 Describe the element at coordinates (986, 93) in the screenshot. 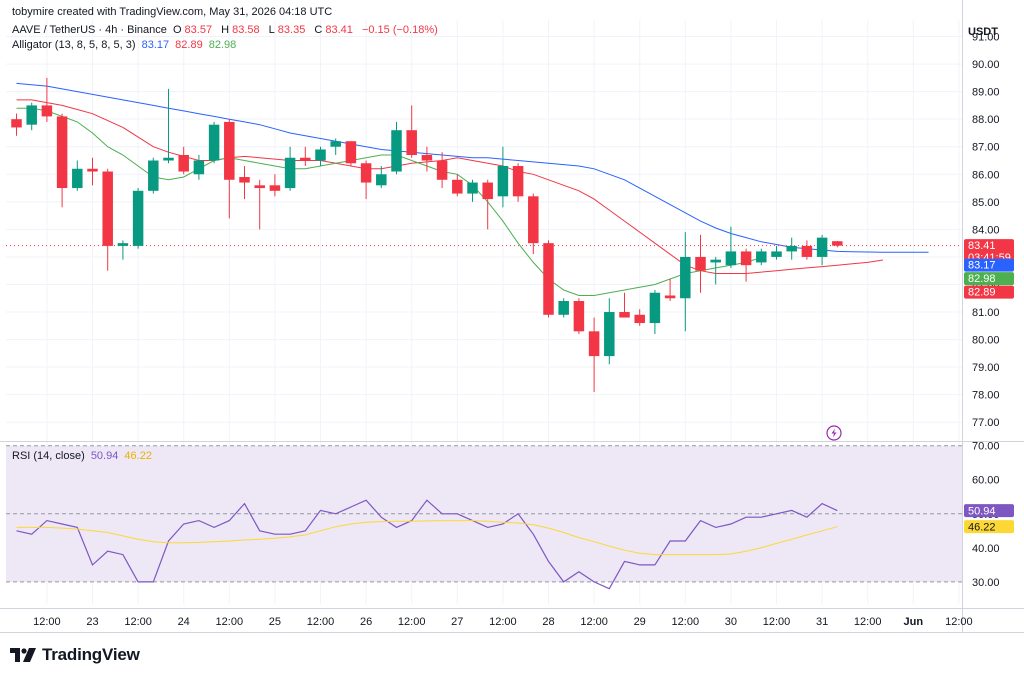

I see `price-tick-label: 89.00` at that location.